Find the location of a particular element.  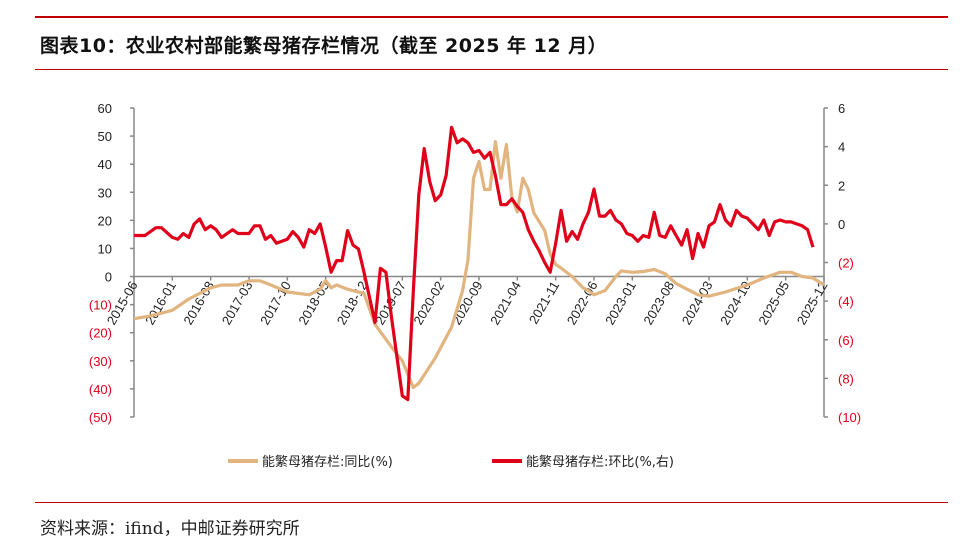

left-tick-label: (20) is located at coordinates (100, 333).